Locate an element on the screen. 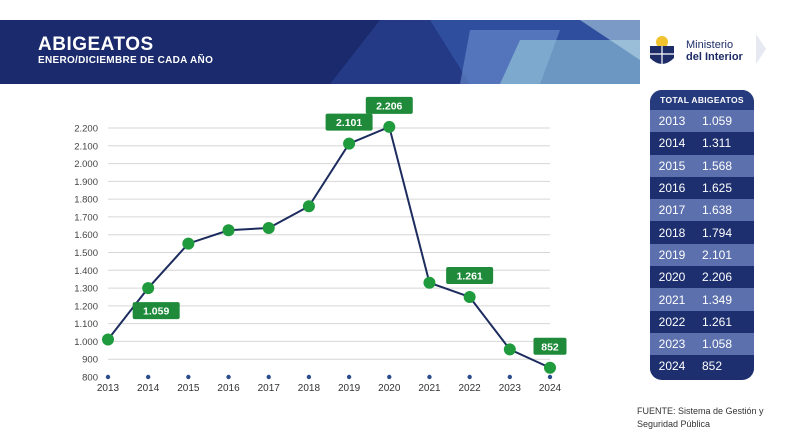 Image resolution: width=790 pixels, height=444 pixels. x-tick-label: 2014 is located at coordinates (148, 388).